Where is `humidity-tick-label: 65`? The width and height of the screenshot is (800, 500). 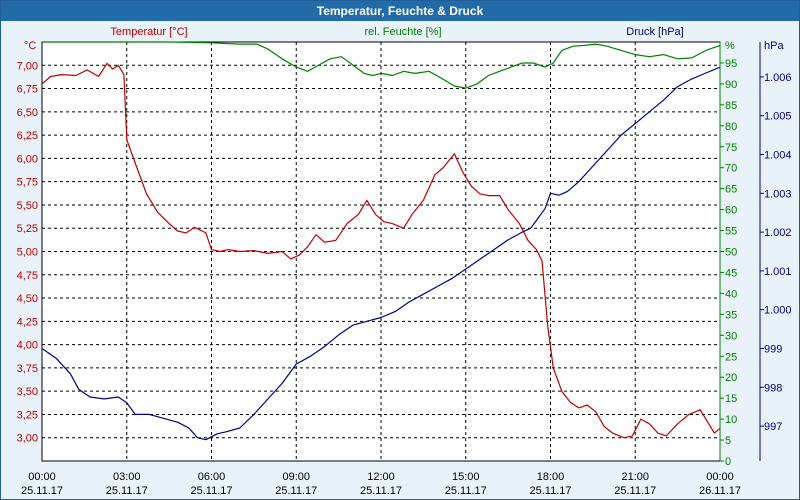 humidity-tick-label: 65 is located at coordinates (731, 190).